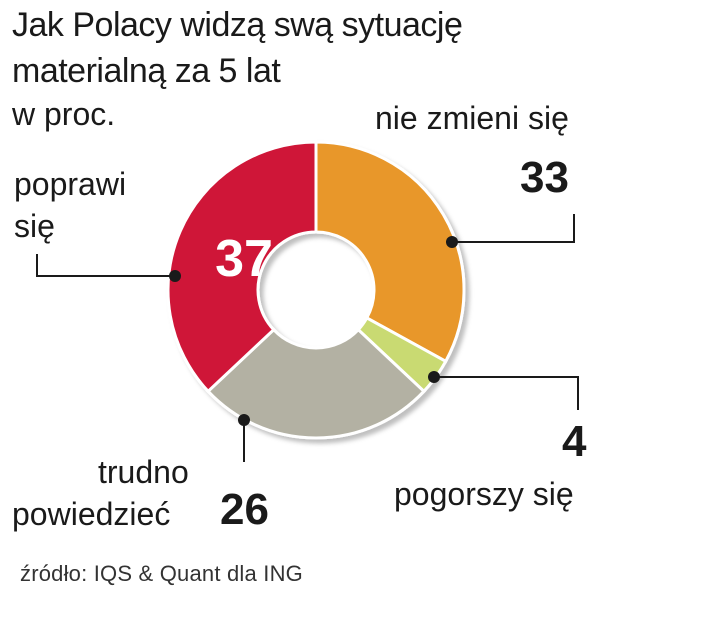 The height and width of the screenshot is (640, 701). I want to click on title-line-2: materialną za 5 lat, so click(146, 71).